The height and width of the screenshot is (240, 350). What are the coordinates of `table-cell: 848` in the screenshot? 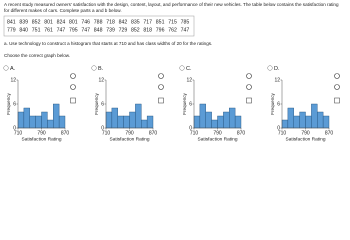 It's located at (98, 30).